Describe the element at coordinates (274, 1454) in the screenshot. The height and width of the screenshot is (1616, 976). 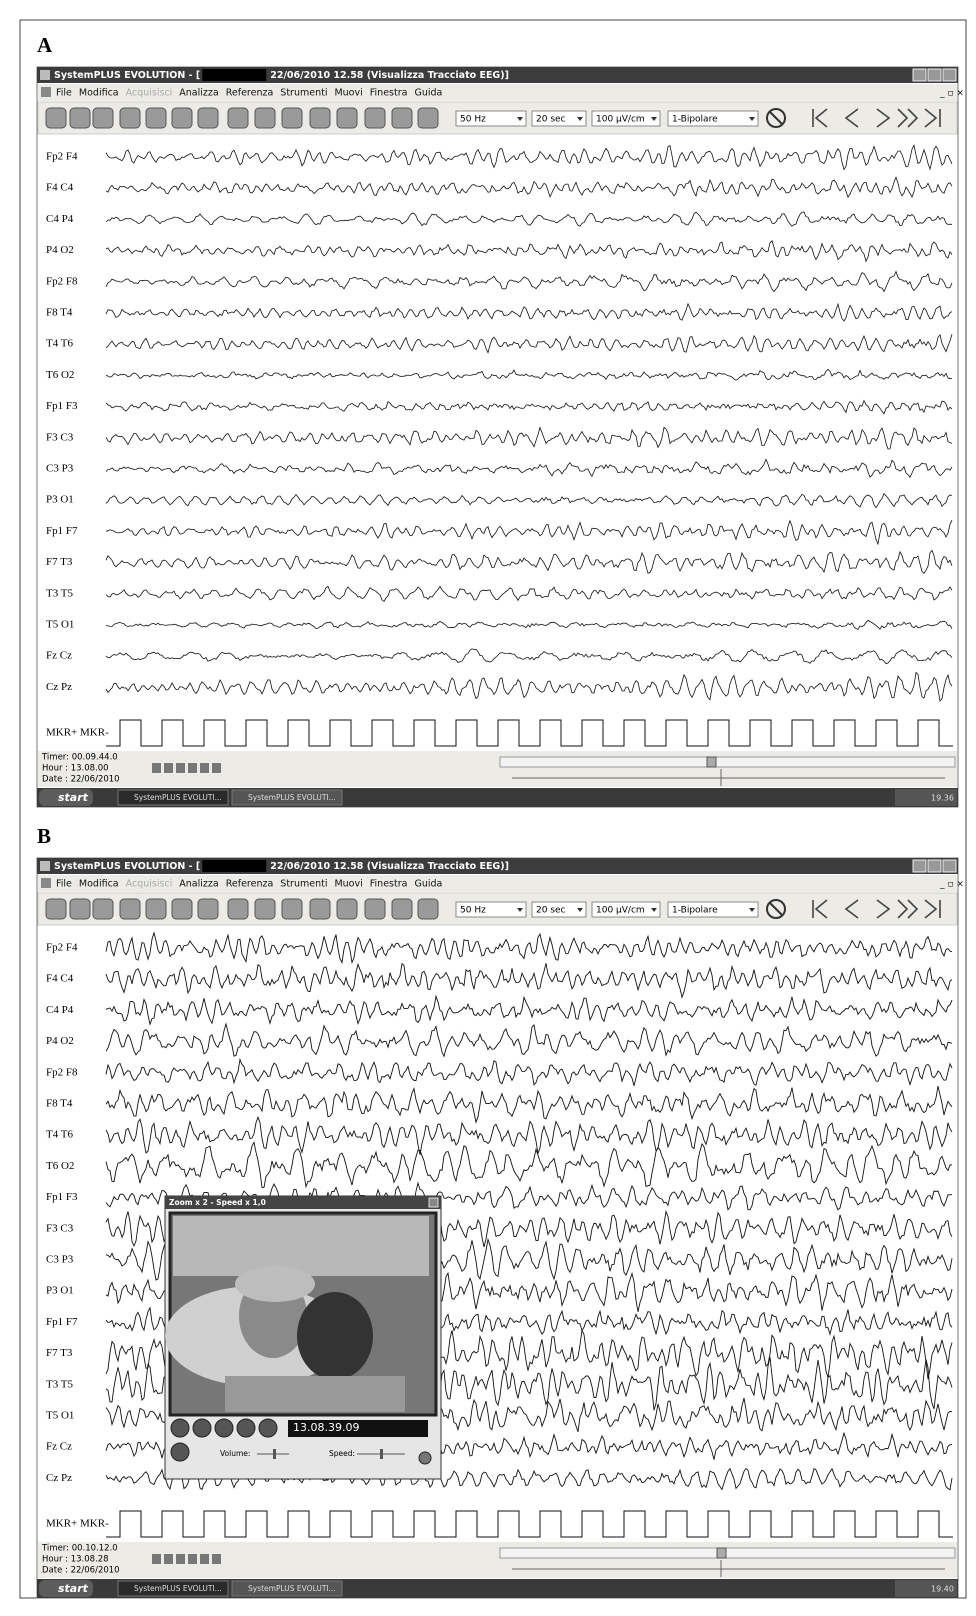
I see `volume-thumb` at that location.